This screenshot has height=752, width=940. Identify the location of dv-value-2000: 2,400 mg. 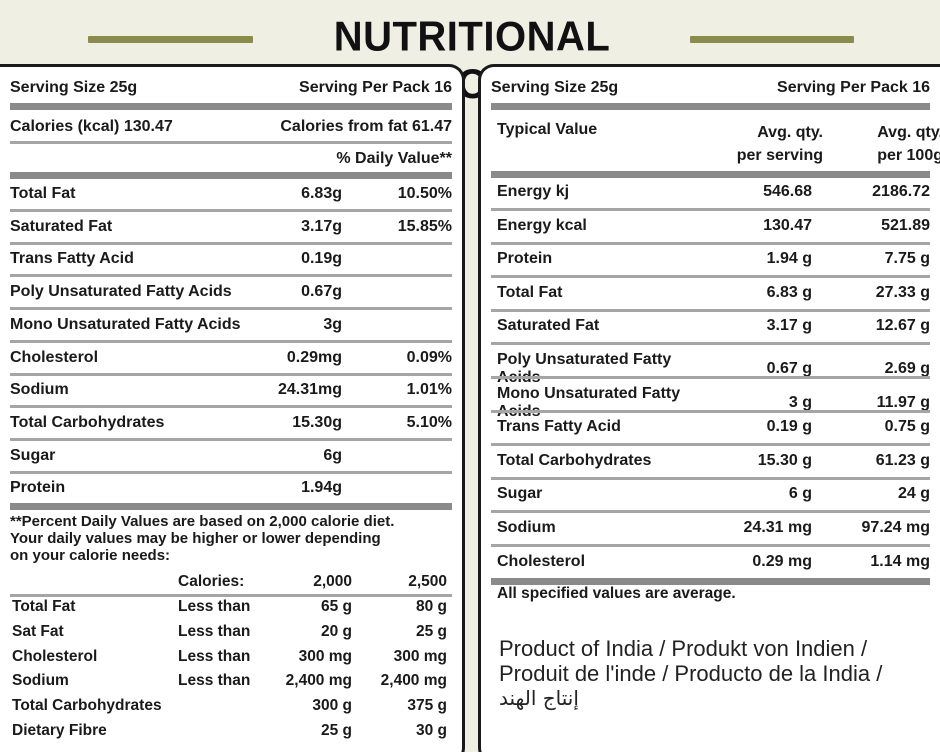
(318, 681).